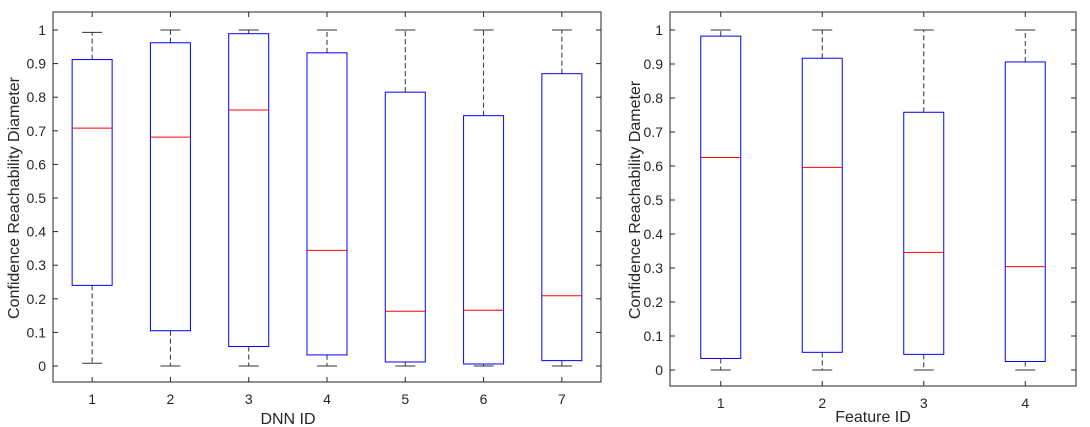 The image size is (1090, 427). Describe the element at coordinates (37, 64) in the screenshot. I see `left-y-tick-label: 0.9` at that location.